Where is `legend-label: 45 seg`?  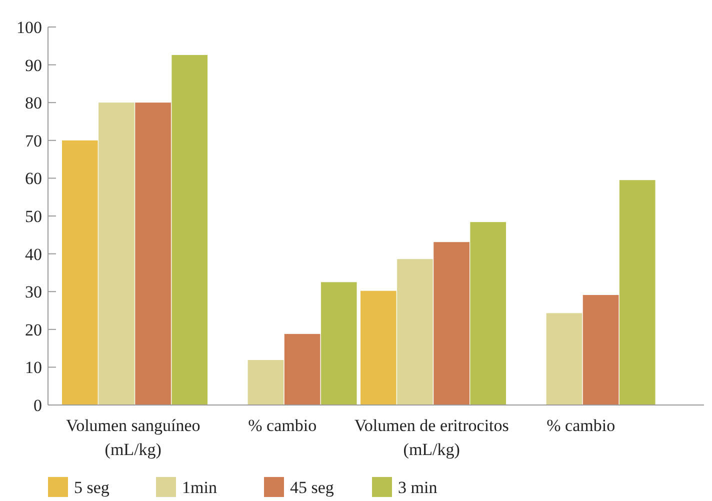 legend-label: 45 seg is located at coordinates (312, 487).